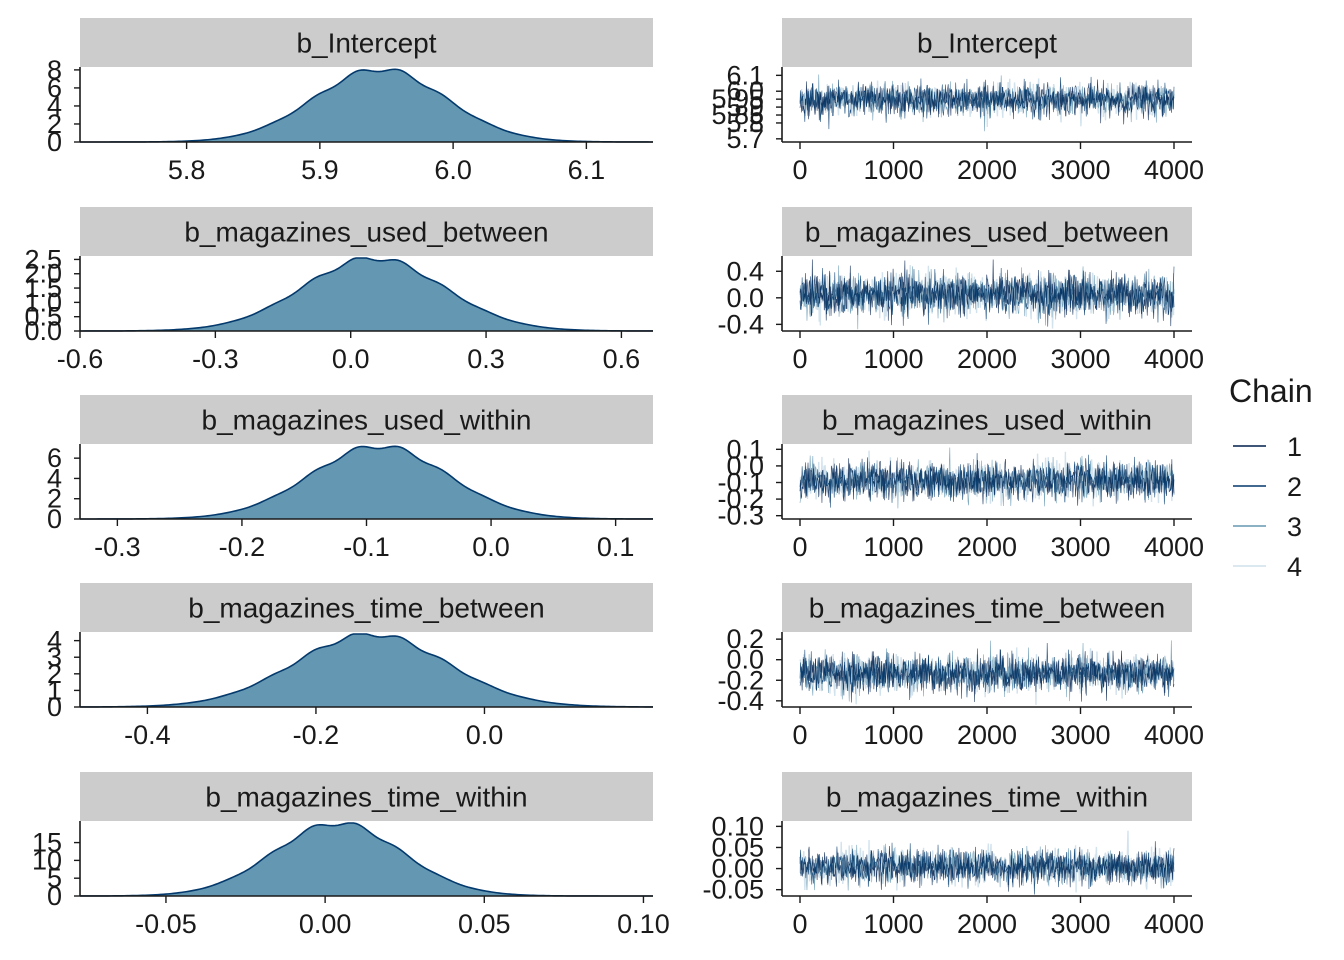 Image resolution: width=1344 pixels, height=960 pixels. I want to click on legend-label-chain-4: 4, so click(1294, 567).